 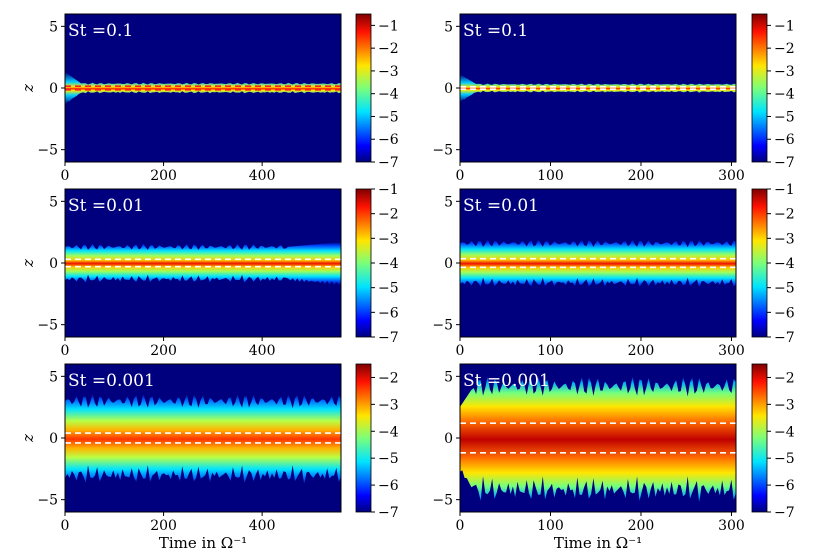 I want to click on heatmap-panel: 0 100 200 300−505 St =0.1 −1−2−3−4−5−6−7, so click(x=613, y=98).